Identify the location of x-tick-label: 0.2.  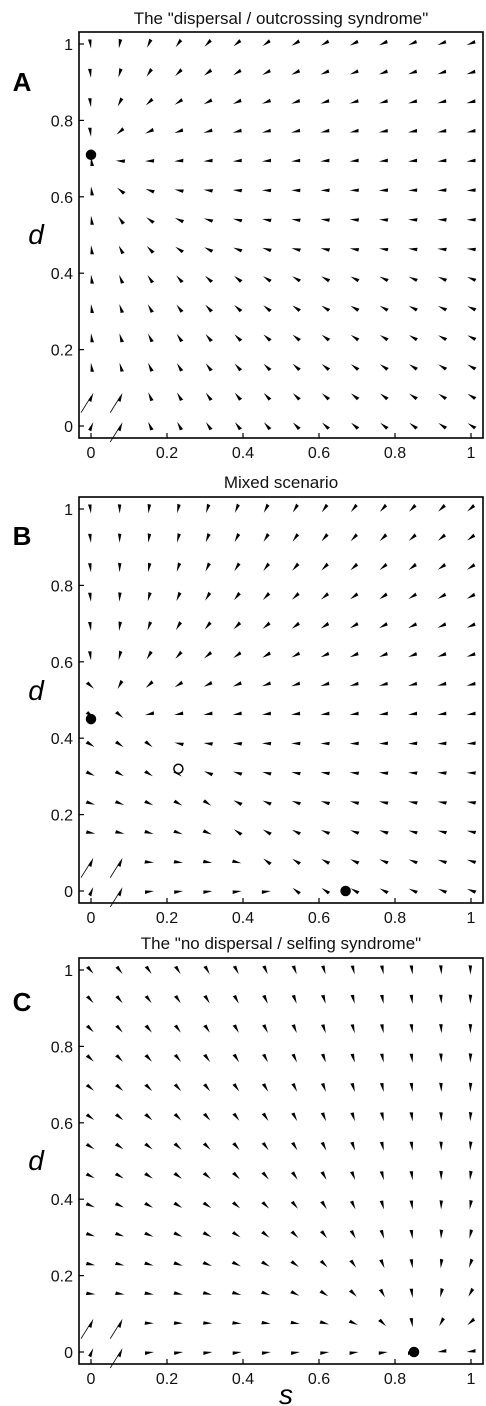
(167, 918).